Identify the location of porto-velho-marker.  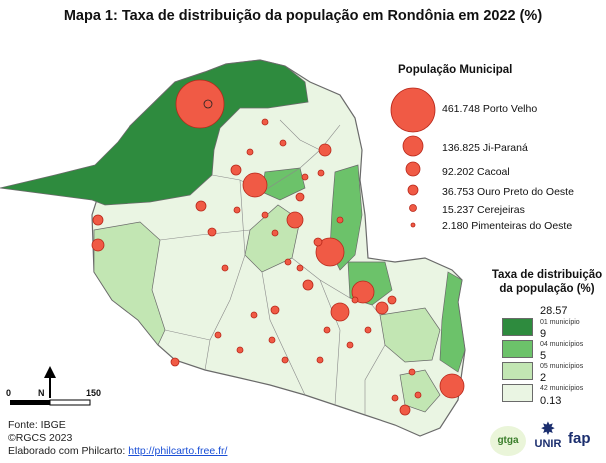
(208, 104).